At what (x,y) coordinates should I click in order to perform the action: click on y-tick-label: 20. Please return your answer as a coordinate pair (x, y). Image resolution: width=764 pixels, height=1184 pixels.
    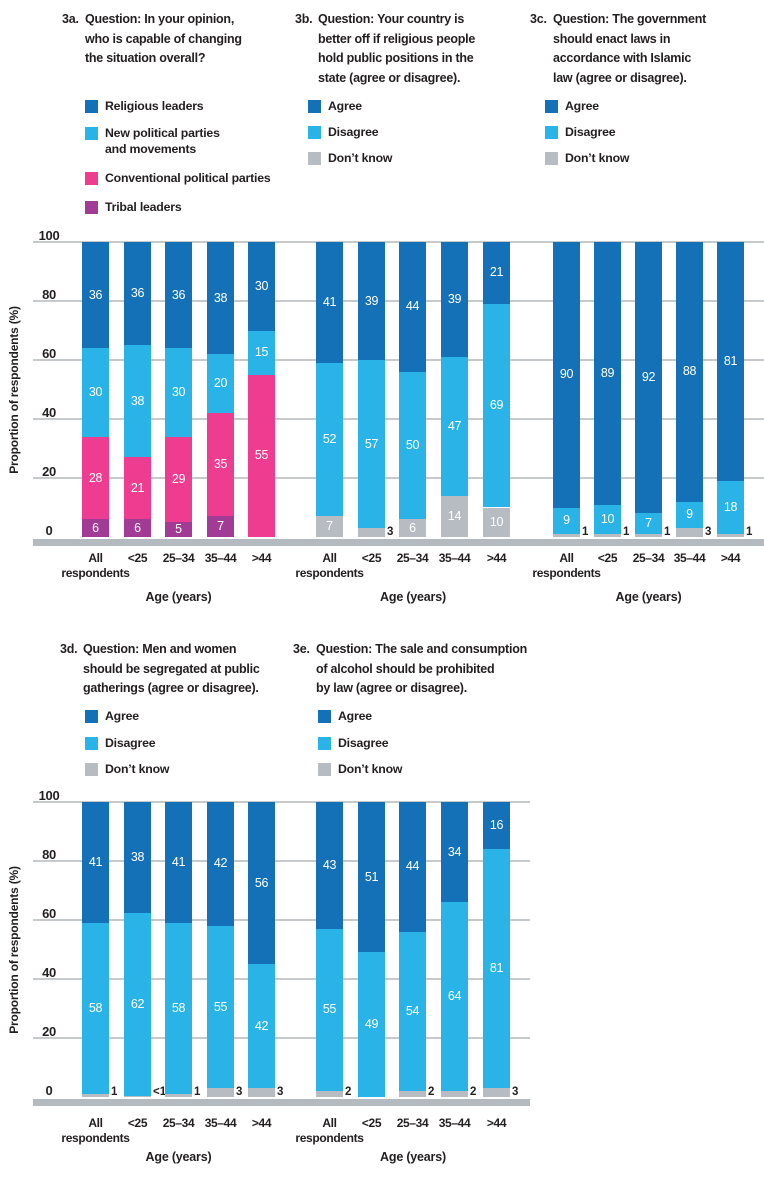
    Looking at the image, I should click on (49, 1031).